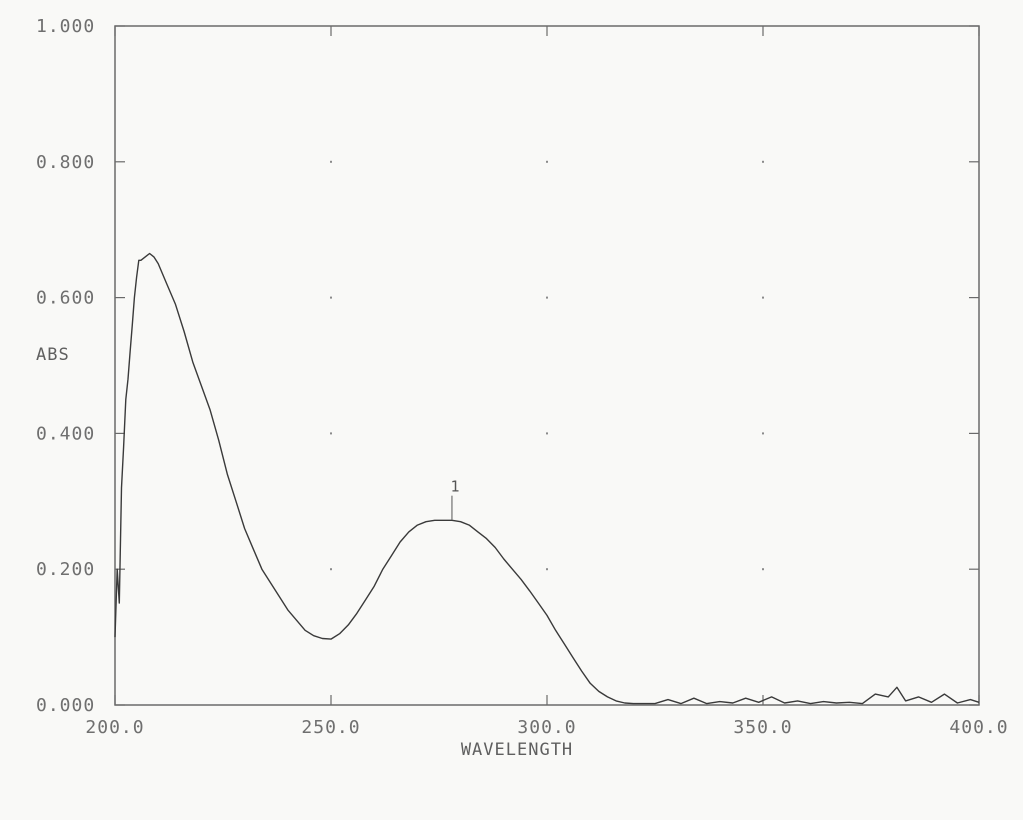 The width and height of the screenshot is (1023, 820). What do you see at coordinates (762, 727) in the screenshot?
I see `x-tick-label: 350.0` at bounding box center [762, 727].